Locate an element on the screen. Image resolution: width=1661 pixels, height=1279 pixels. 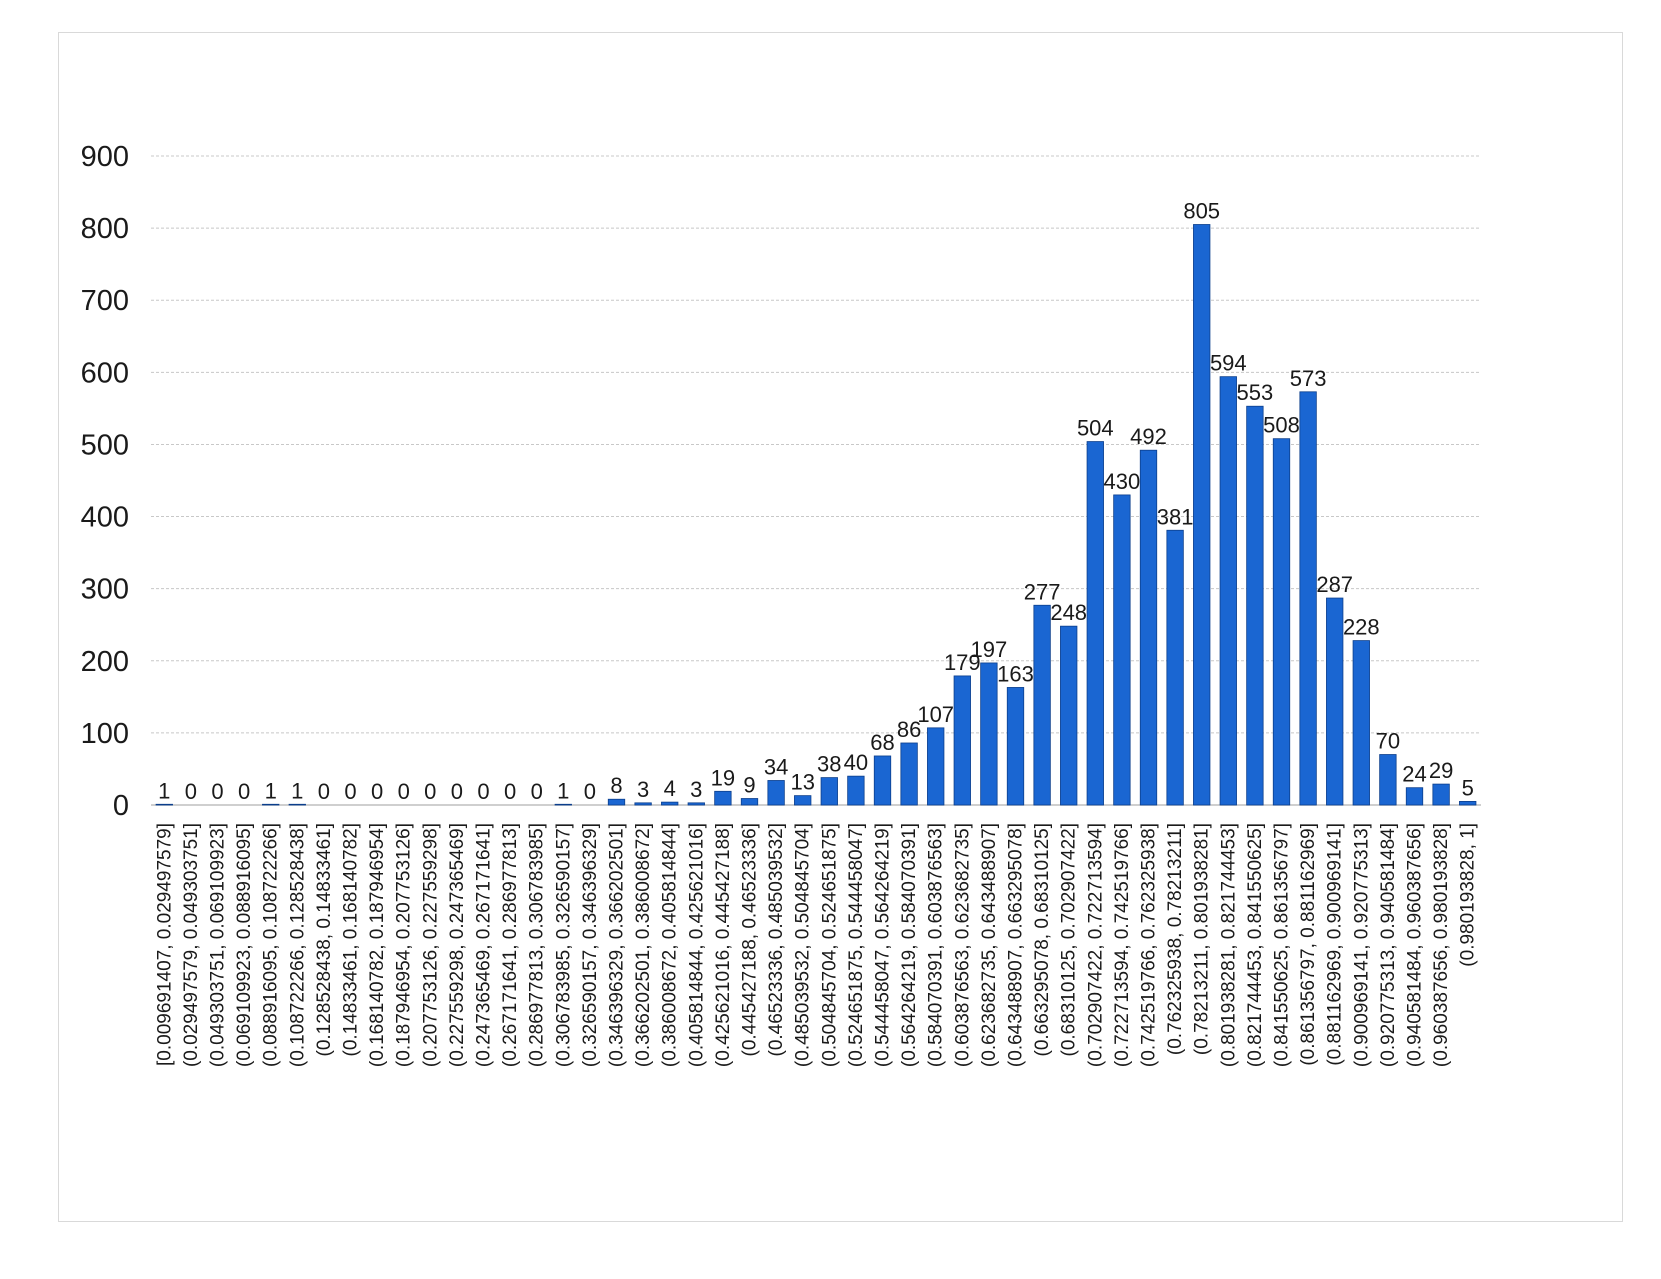
x-tick-label: (0.68310125, 0.702907422] is located at coordinates (1069, 940).